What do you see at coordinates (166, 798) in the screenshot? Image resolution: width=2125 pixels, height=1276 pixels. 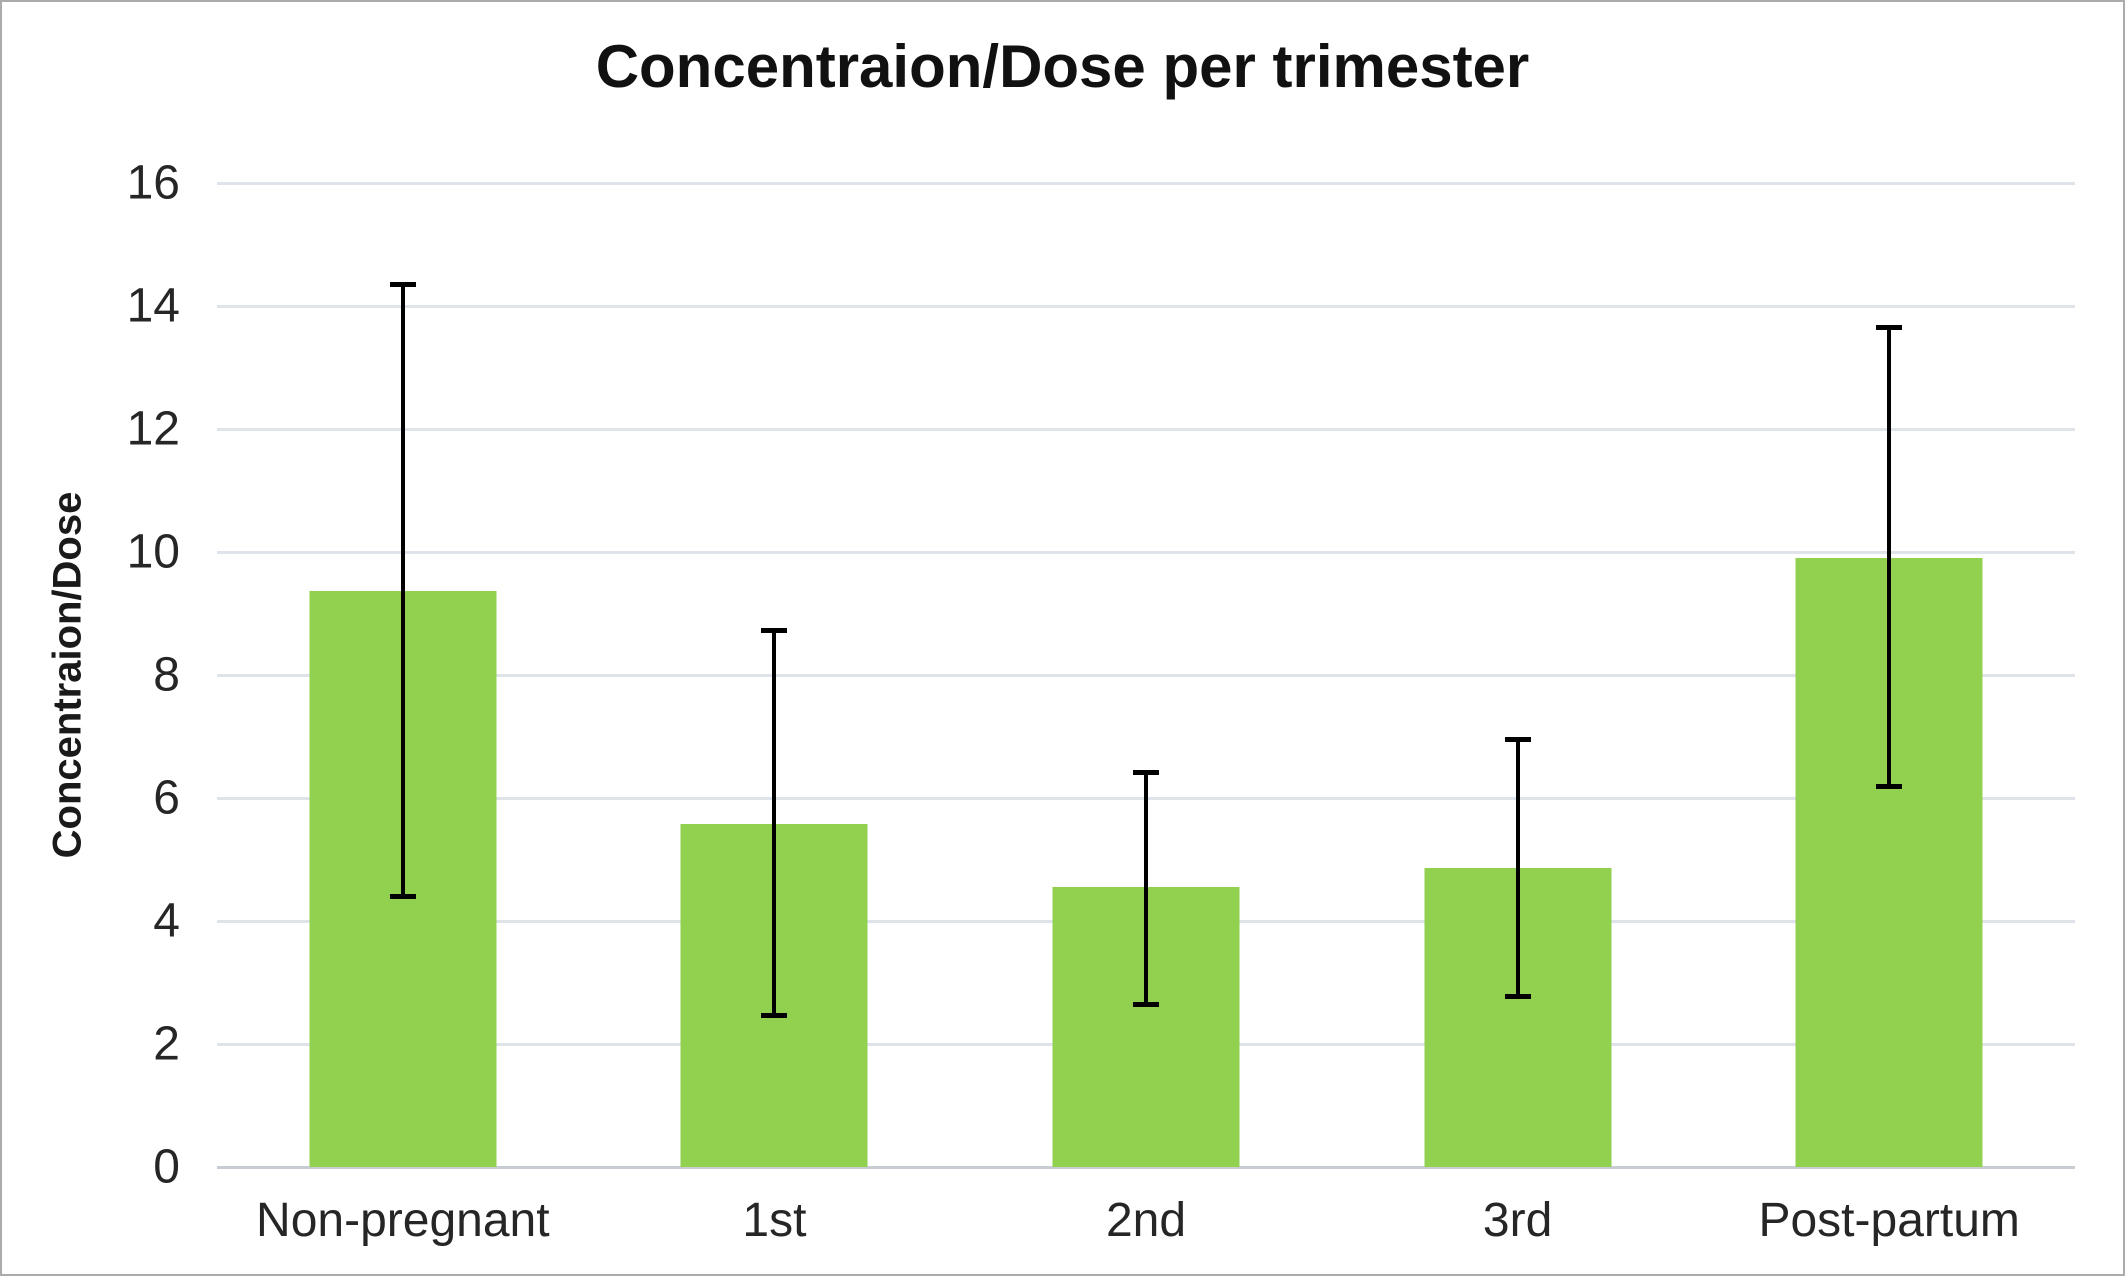 I see `y-tick-label: 6` at bounding box center [166, 798].